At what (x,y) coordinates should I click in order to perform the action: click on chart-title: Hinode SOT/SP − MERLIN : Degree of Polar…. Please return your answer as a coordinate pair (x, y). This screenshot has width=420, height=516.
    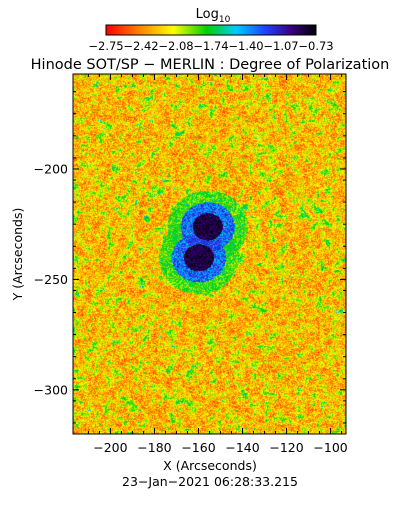
    Looking at the image, I should click on (210, 65).